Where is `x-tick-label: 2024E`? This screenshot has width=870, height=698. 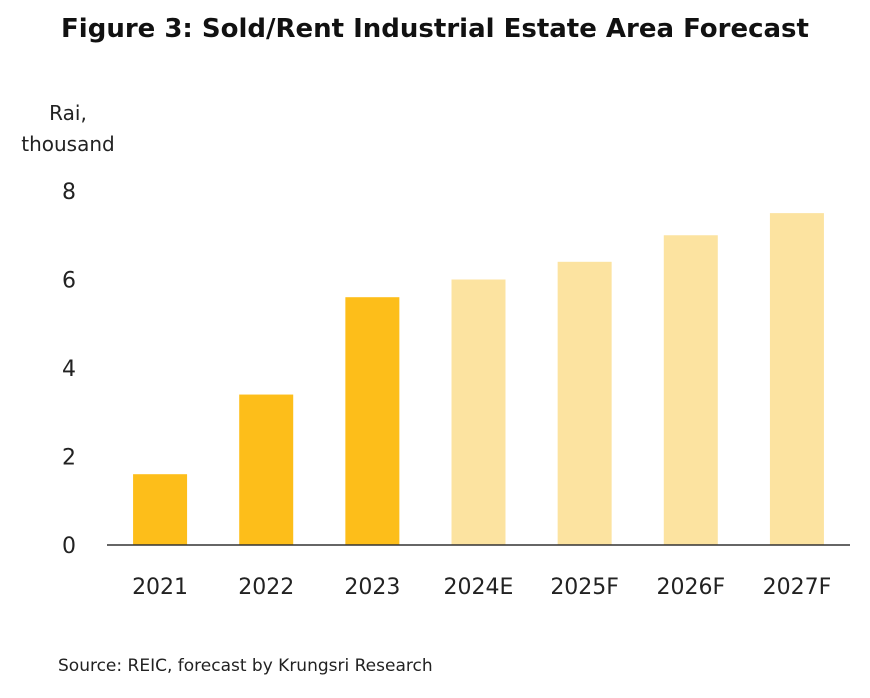 x-tick-label: 2024E is located at coordinates (479, 587).